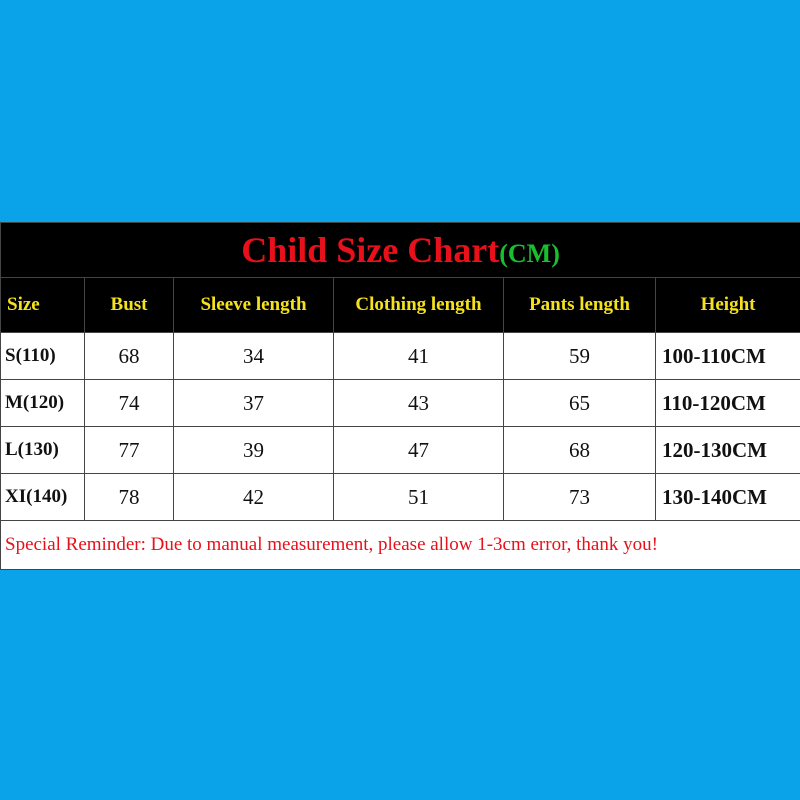  I want to click on size-row: XI(140) 78 42 51 73 130-140CM, so click(400, 497).